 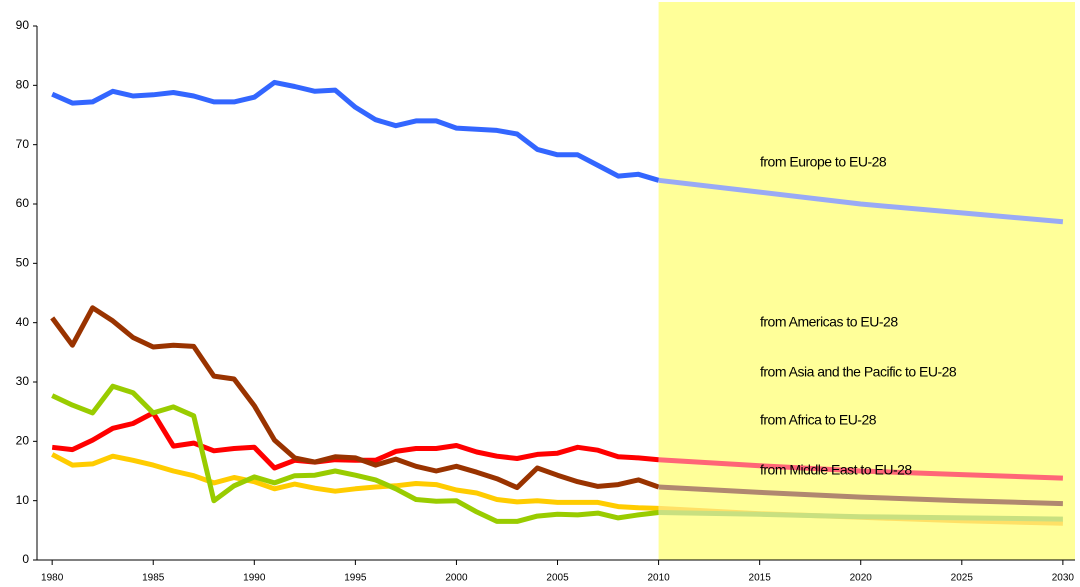 What do you see at coordinates (254, 578) in the screenshot?
I see `x-tick-label: 1990` at bounding box center [254, 578].